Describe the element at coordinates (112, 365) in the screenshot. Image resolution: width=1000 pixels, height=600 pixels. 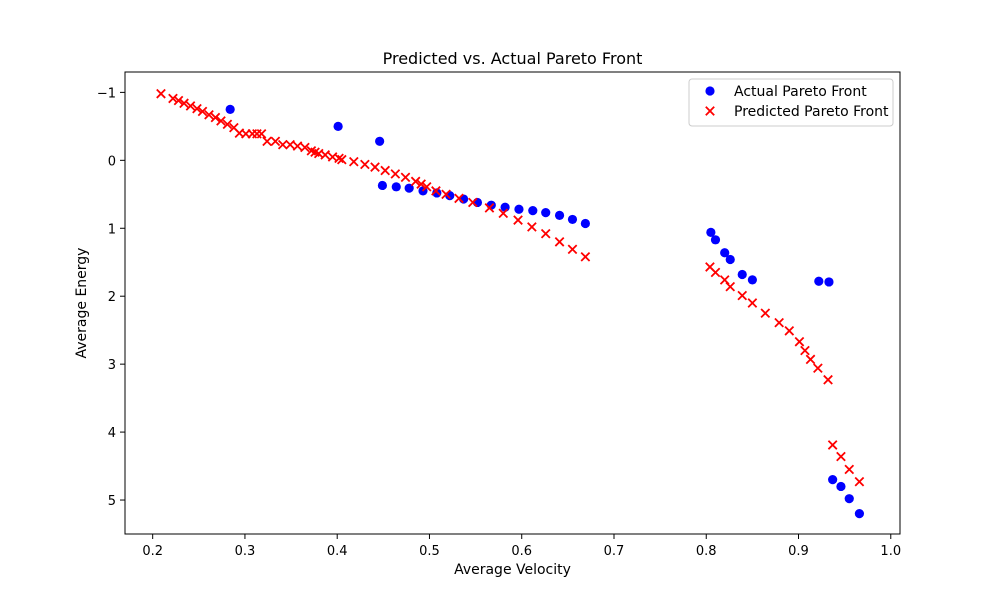
I see `y-tick-label: 3` at that location.